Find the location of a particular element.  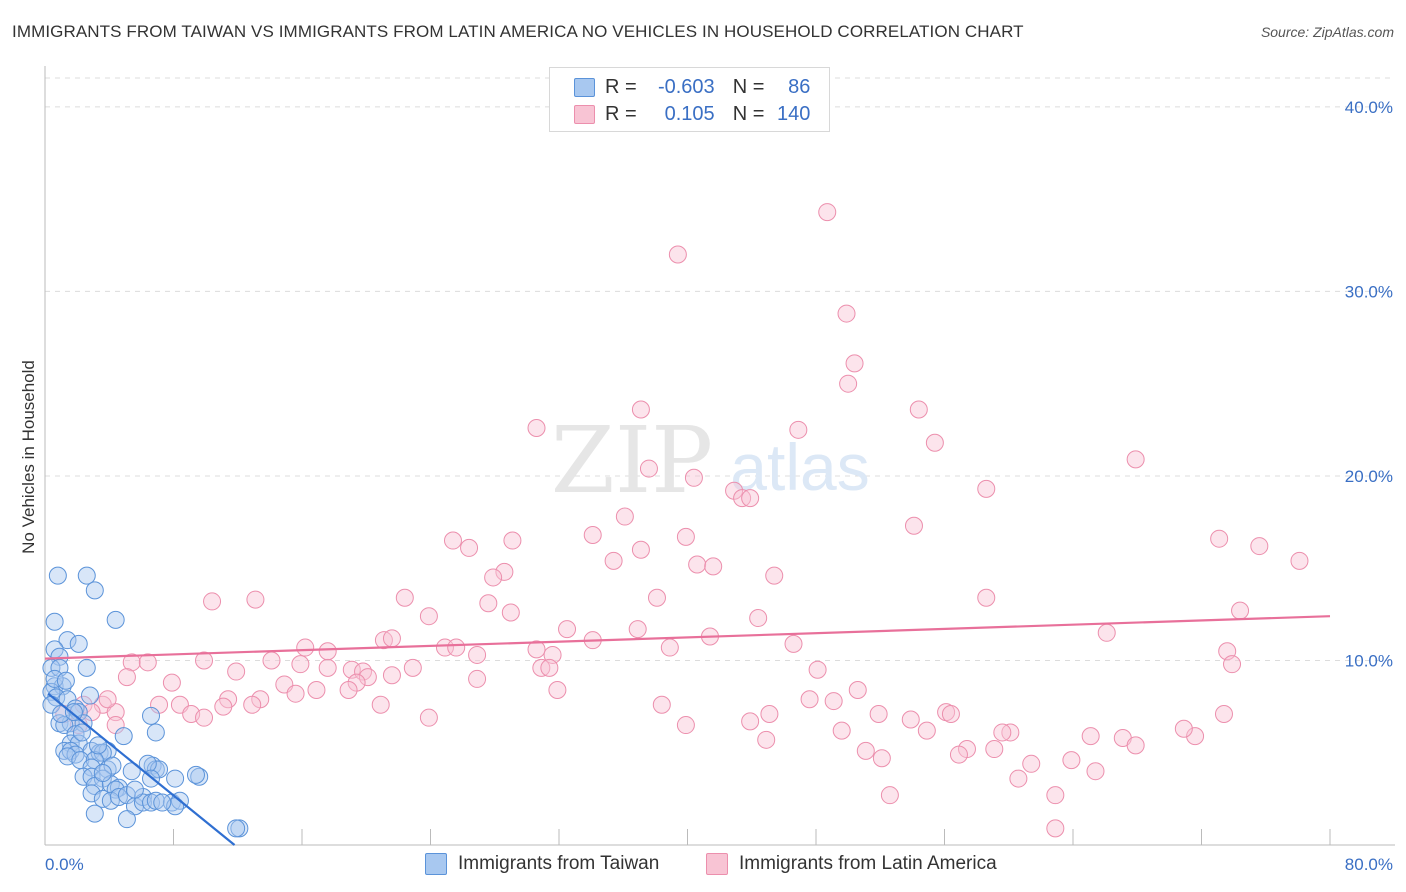

bottom-legend-label-latin: Immigrants from Latin America is located at coordinates (868, 863).